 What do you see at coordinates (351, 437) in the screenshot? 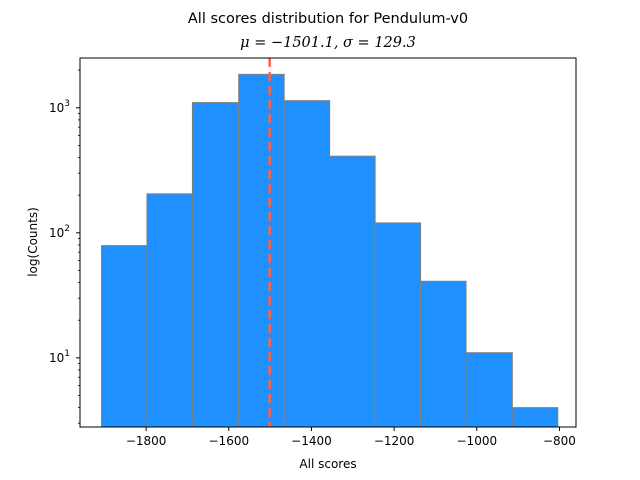
I see `x-axis-ticks: −1800 −1600 −1400 −1200 −1000 −800` at bounding box center [351, 437].